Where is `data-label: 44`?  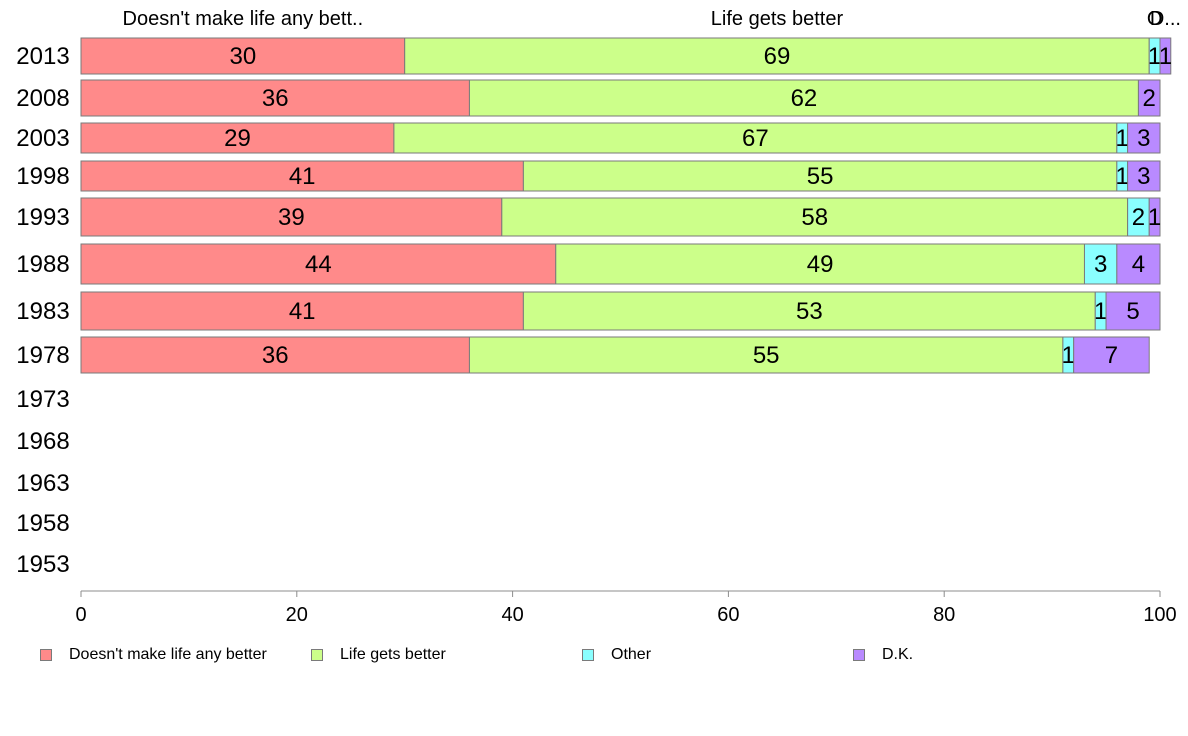 data-label: 44 is located at coordinates (318, 264).